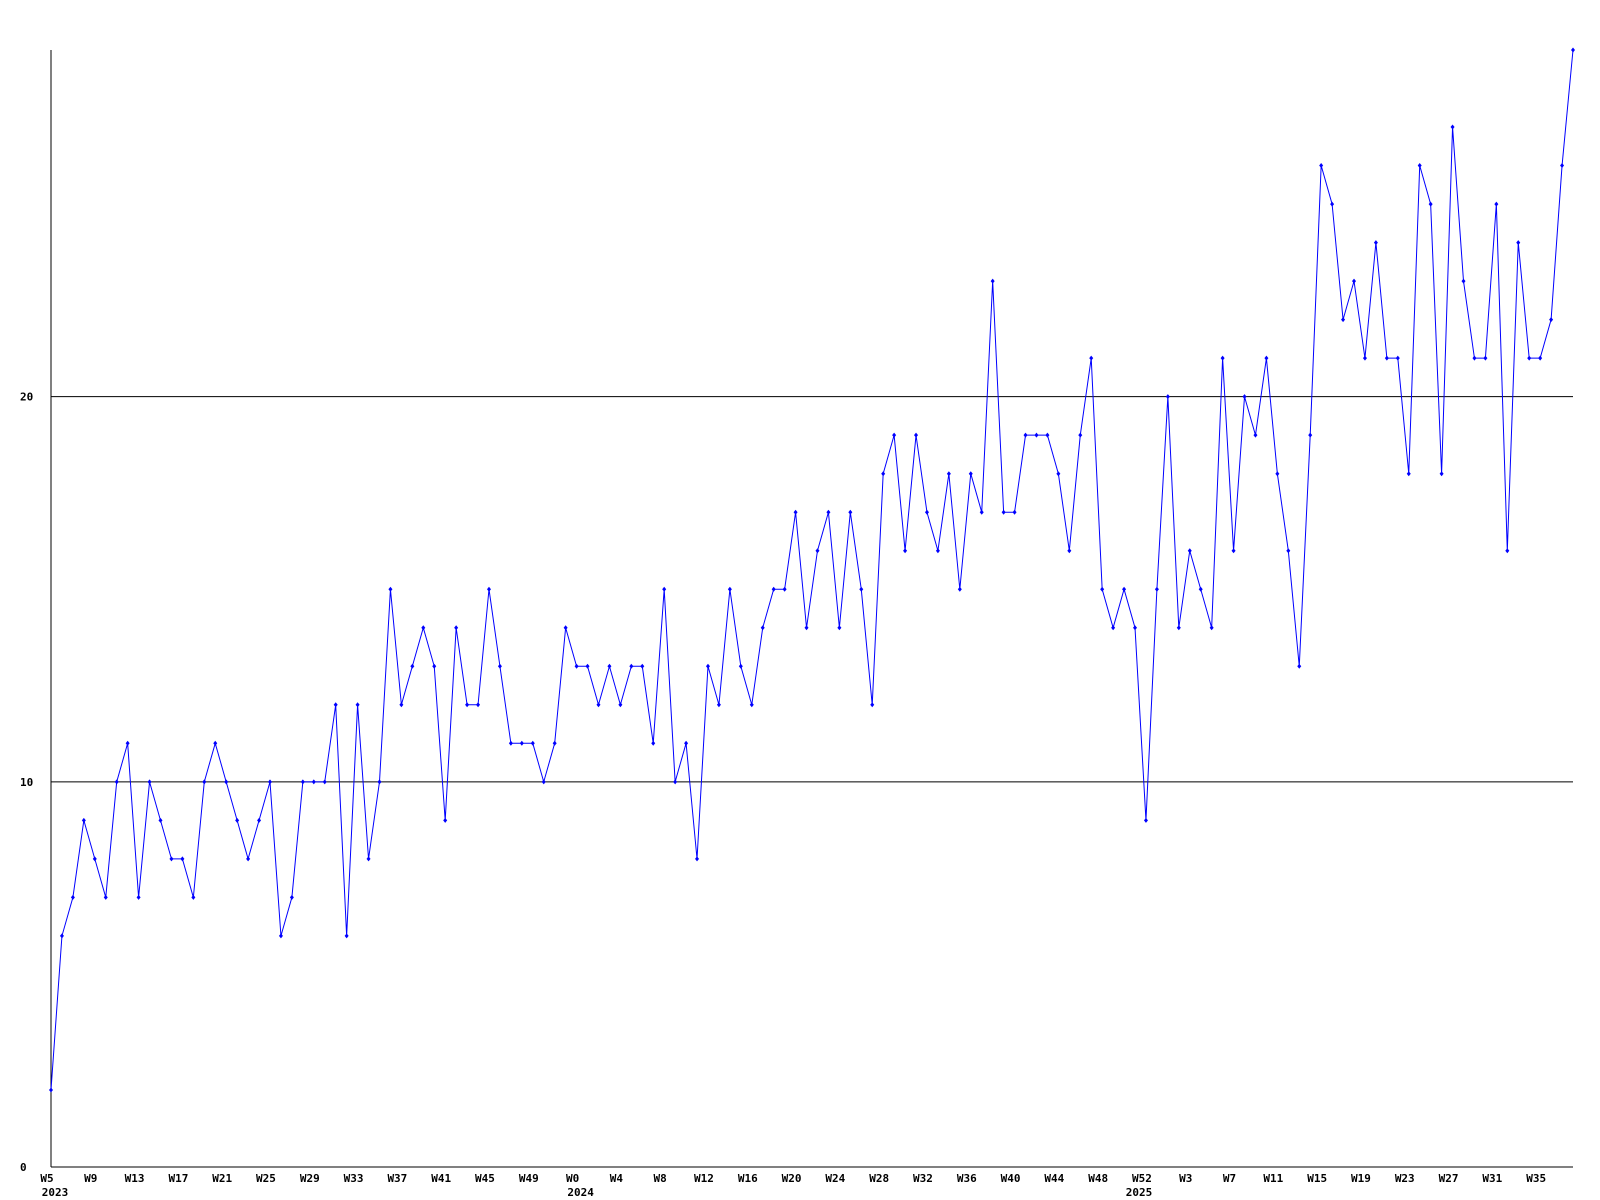 Image resolution: width=1600 pixels, height=1200 pixels. What do you see at coordinates (792, 1178) in the screenshot?
I see `x-tick-label: W20` at bounding box center [792, 1178].